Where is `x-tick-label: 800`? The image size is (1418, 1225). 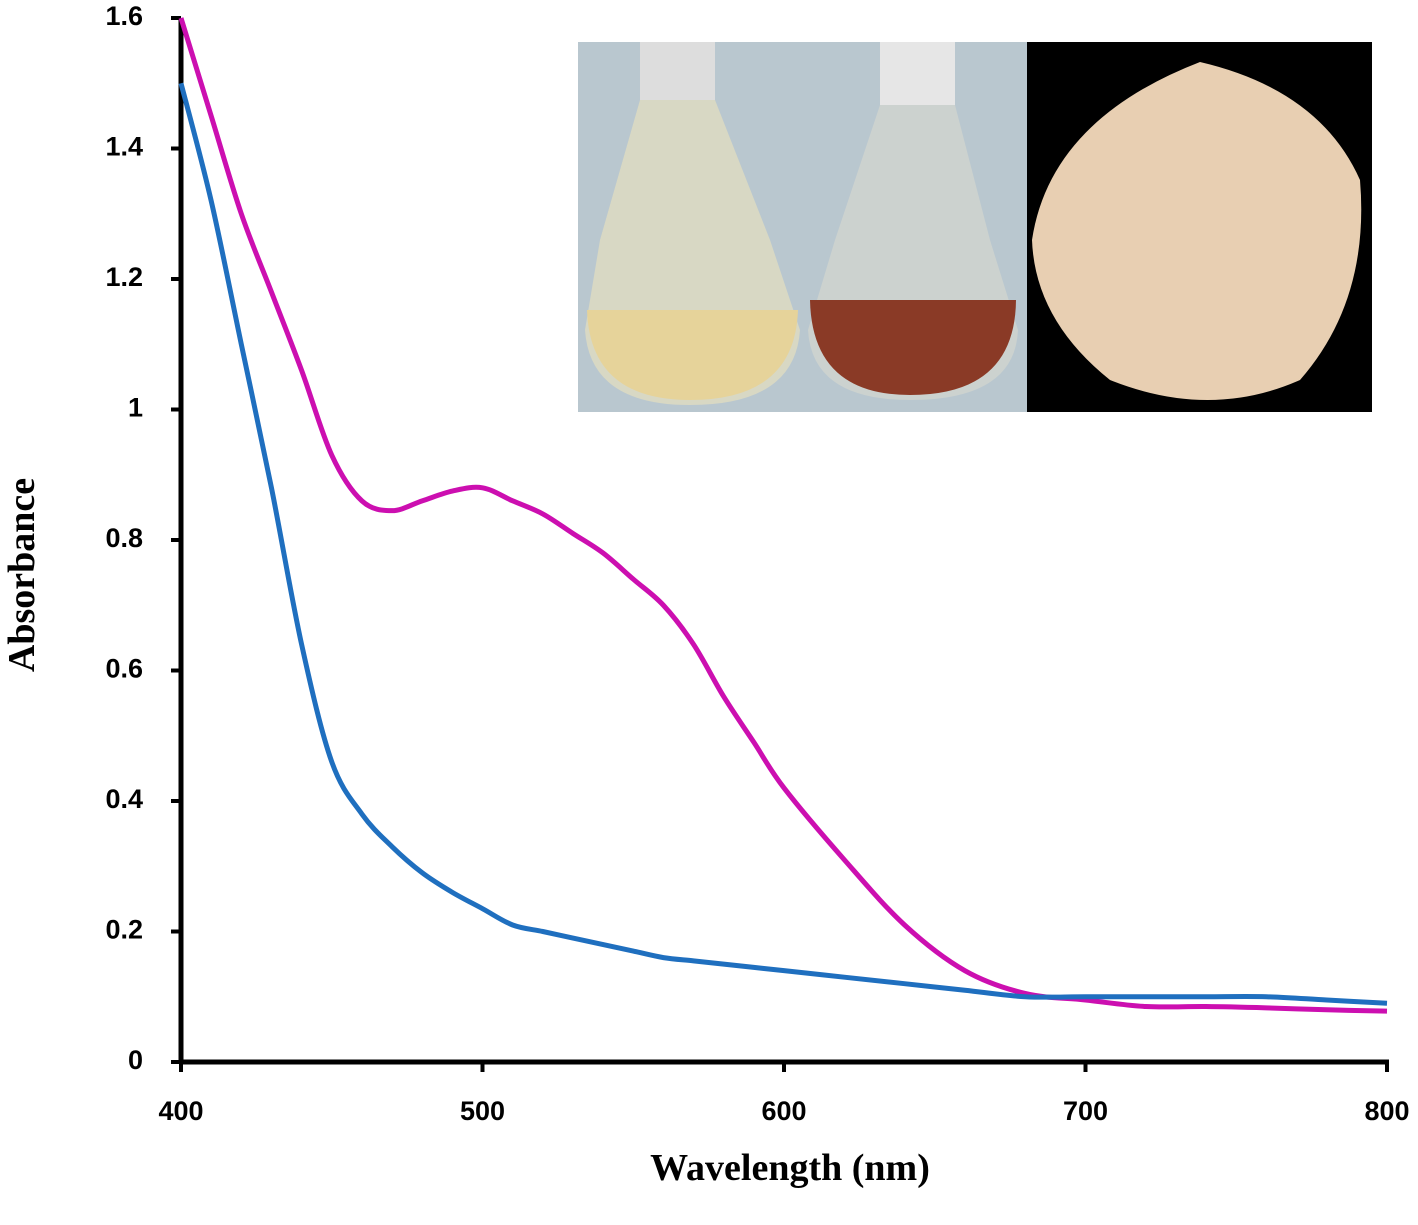 x-tick-label: 800 is located at coordinates (1386, 1111).